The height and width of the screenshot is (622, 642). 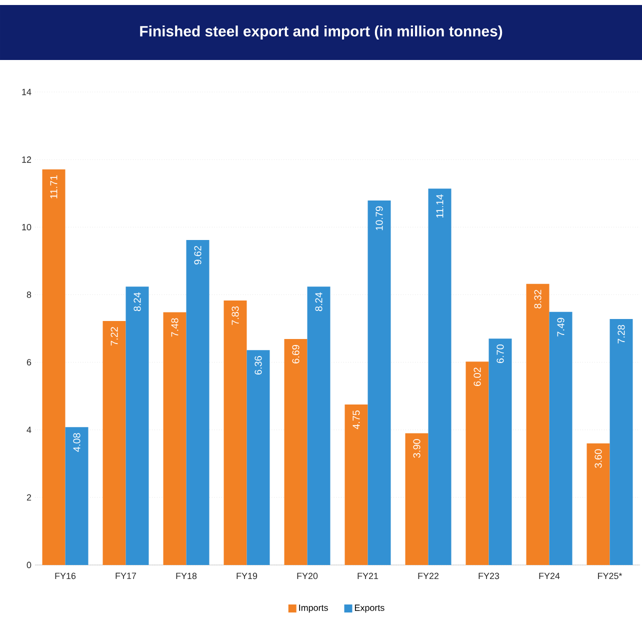 What do you see at coordinates (247, 576) in the screenshot?
I see `x-tick-label: FY19` at bounding box center [247, 576].